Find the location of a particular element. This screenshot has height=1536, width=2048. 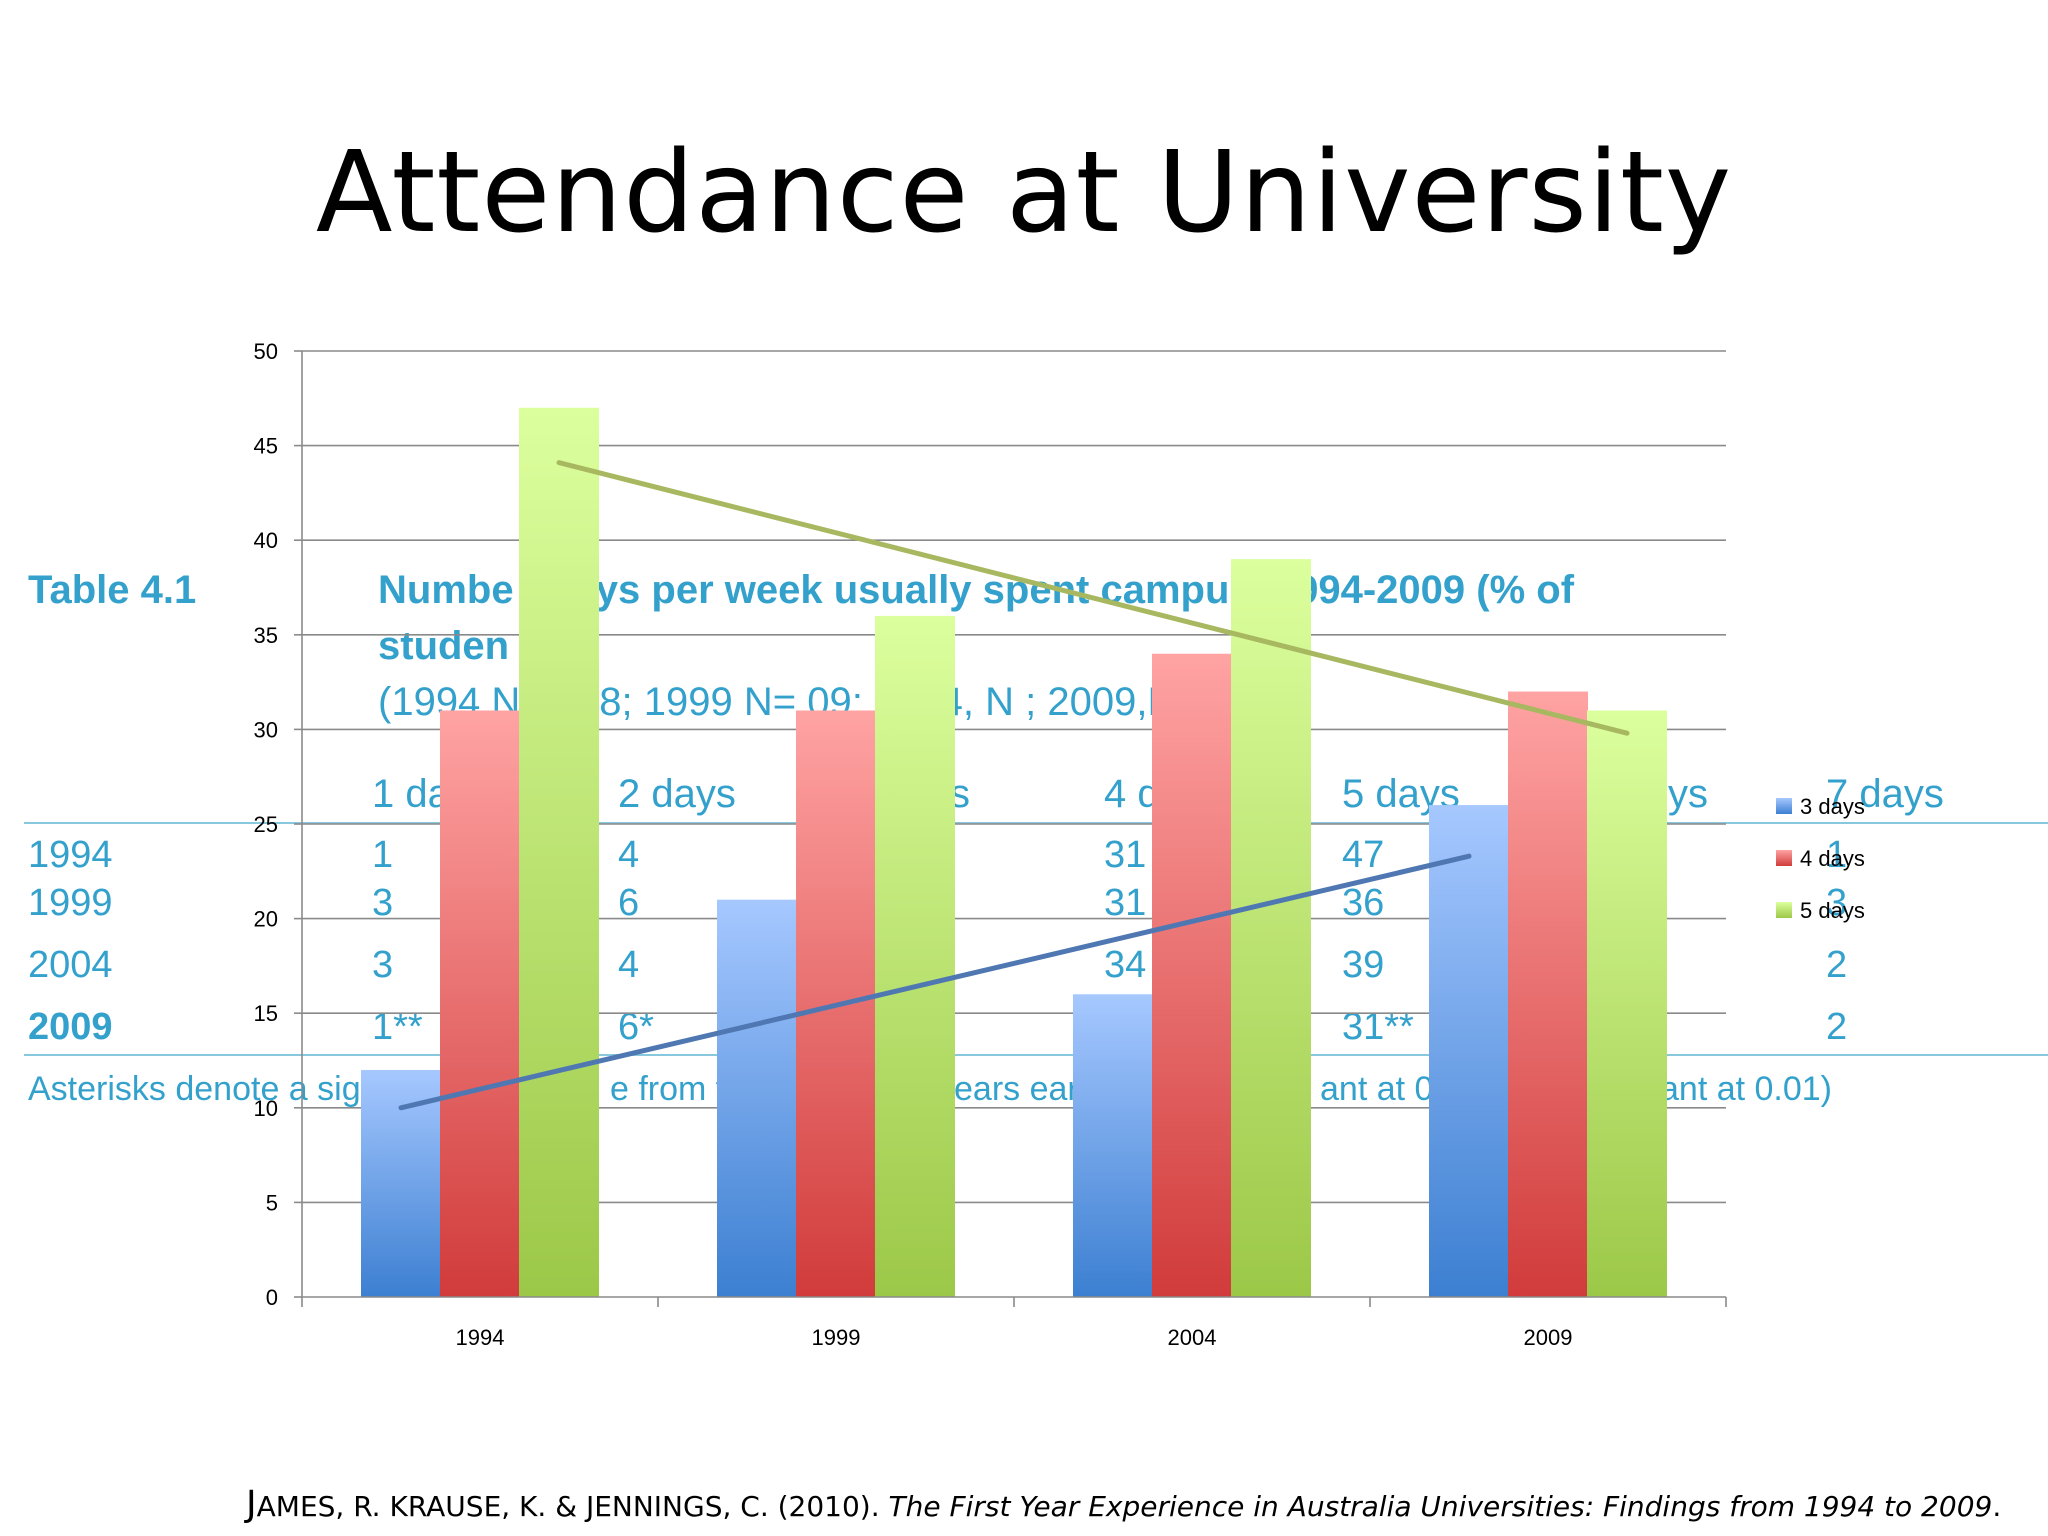

slide-title: Attendance at University is located at coordinates (1024, 193).